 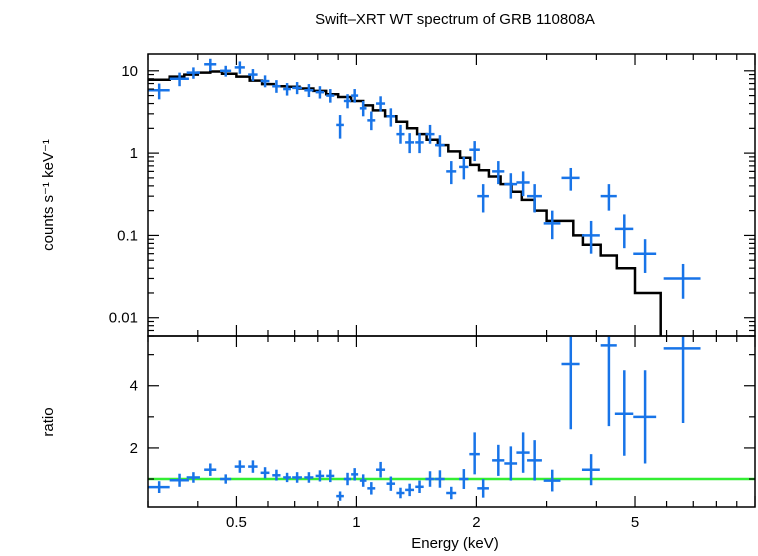 I want to click on x-axis-label: Energy (keV), so click(x=455, y=543).